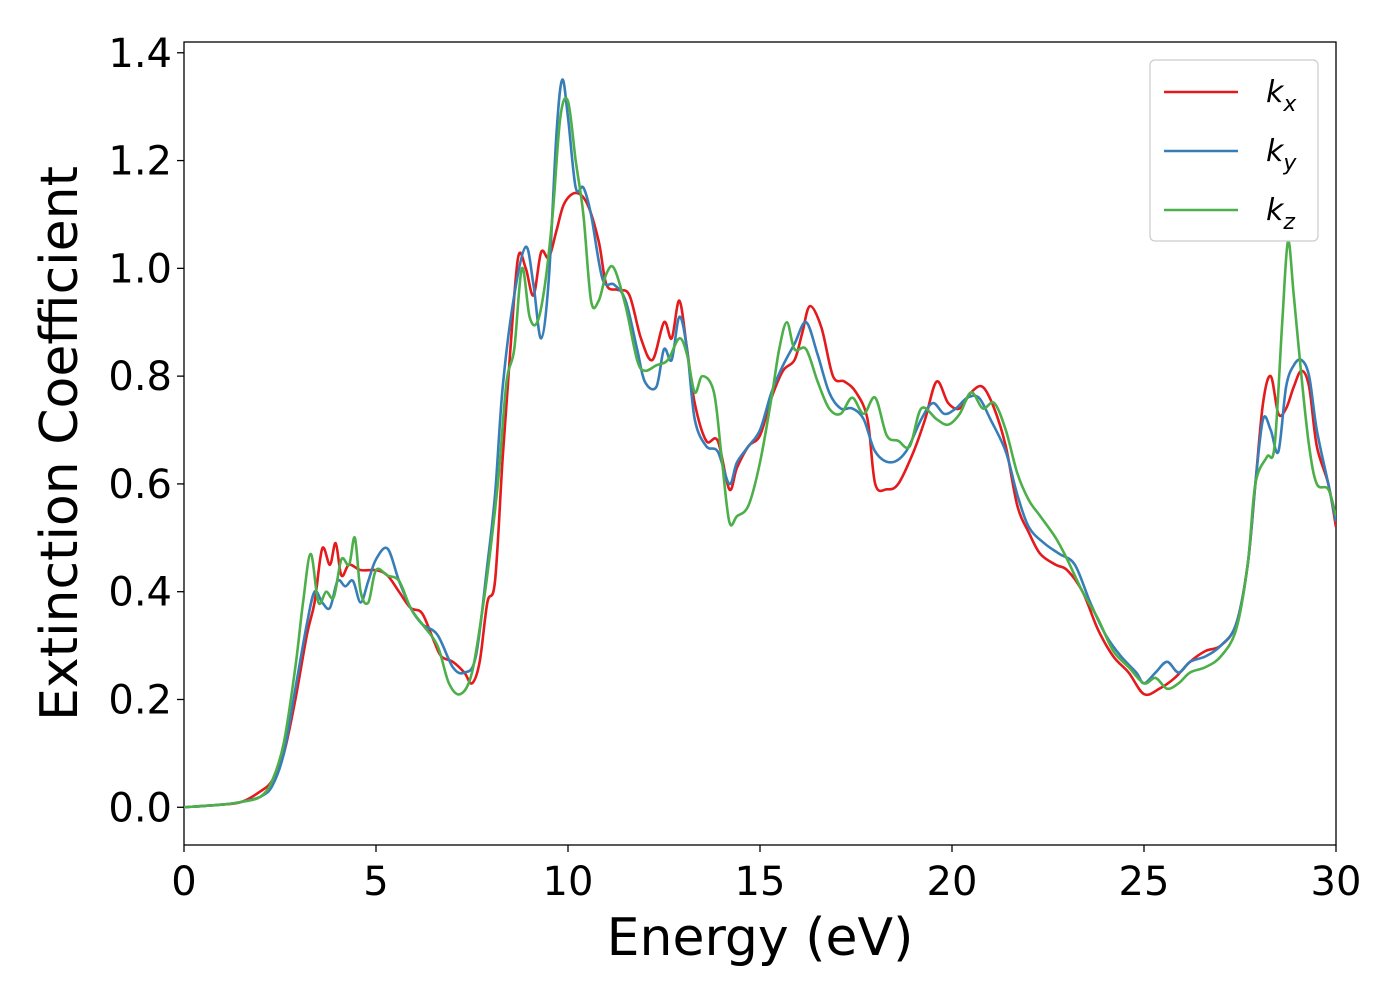 Image resolution: width=1400 pixels, height=1005 pixels. I want to click on legend: kx ky kz, so click(1234, 150).